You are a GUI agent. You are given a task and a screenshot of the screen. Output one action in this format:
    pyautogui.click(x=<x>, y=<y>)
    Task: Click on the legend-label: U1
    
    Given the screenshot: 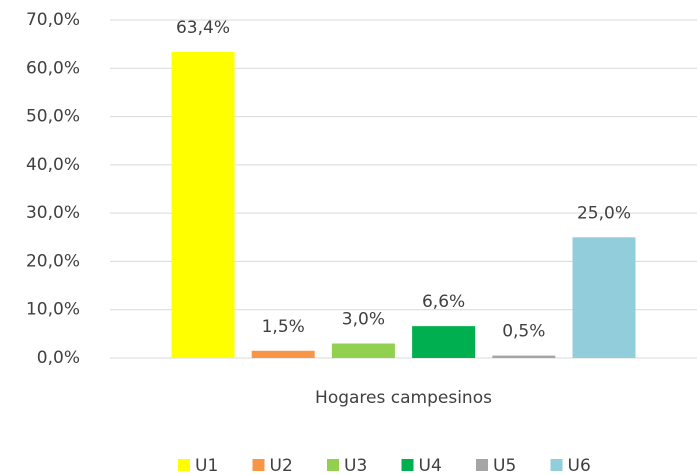 What is the action you would take?
    pyautogui.click(x=206, y=465)
    